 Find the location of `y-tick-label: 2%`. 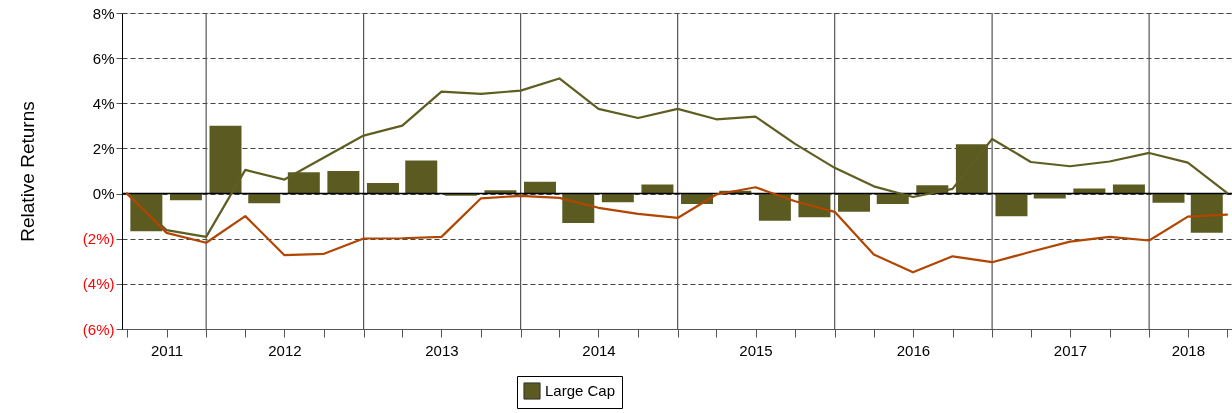

y-tick-label: 2% is located at coordinates (103, 148).